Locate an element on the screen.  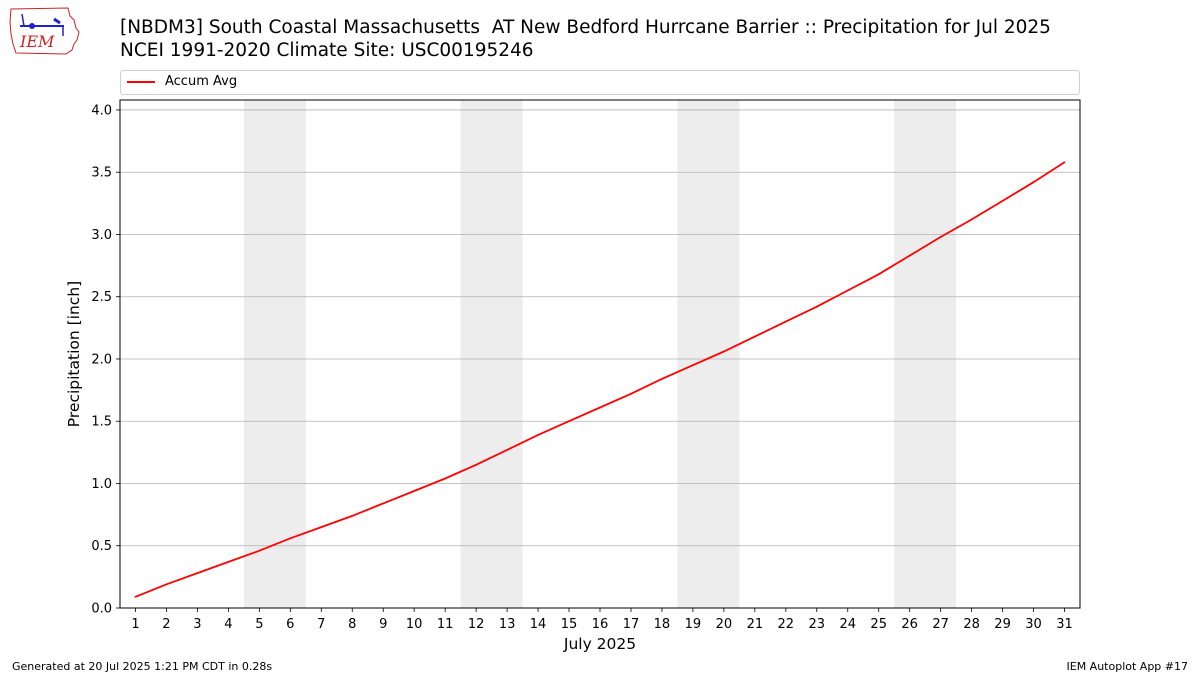
x-tick-label: 4 is located at coordinates (228, 624).